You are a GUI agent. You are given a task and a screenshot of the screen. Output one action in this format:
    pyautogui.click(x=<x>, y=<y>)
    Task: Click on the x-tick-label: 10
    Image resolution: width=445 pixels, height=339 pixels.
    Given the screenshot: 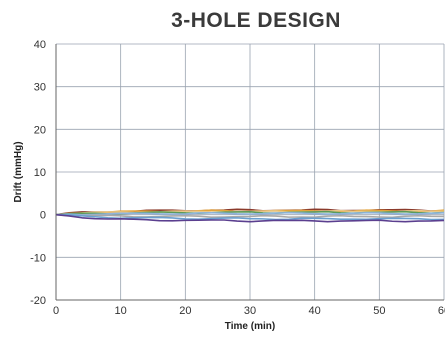 What is the action you would take?
    pyautogui.click(x=121, y=311)
    